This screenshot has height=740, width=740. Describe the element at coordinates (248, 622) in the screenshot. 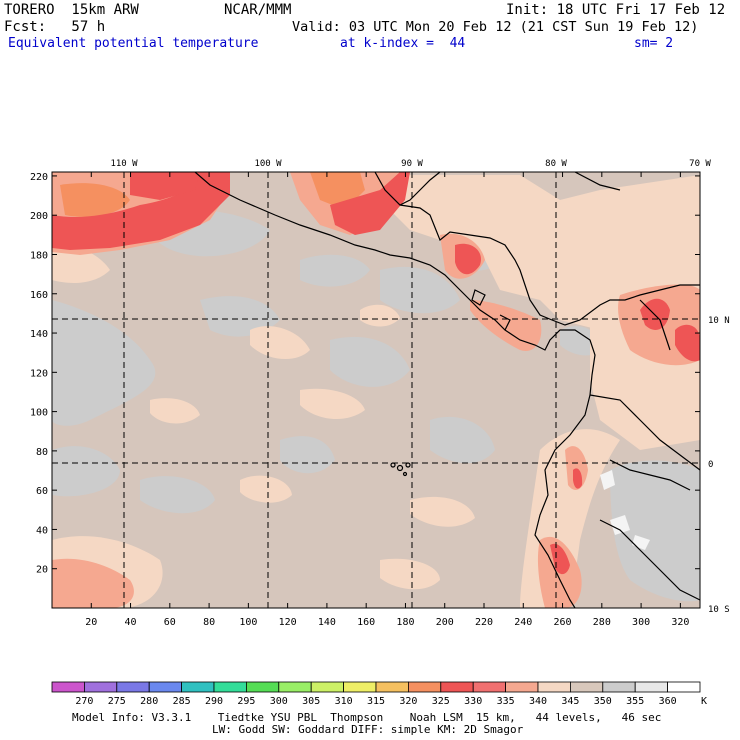

I see `x-tick-label: 100` at that location.